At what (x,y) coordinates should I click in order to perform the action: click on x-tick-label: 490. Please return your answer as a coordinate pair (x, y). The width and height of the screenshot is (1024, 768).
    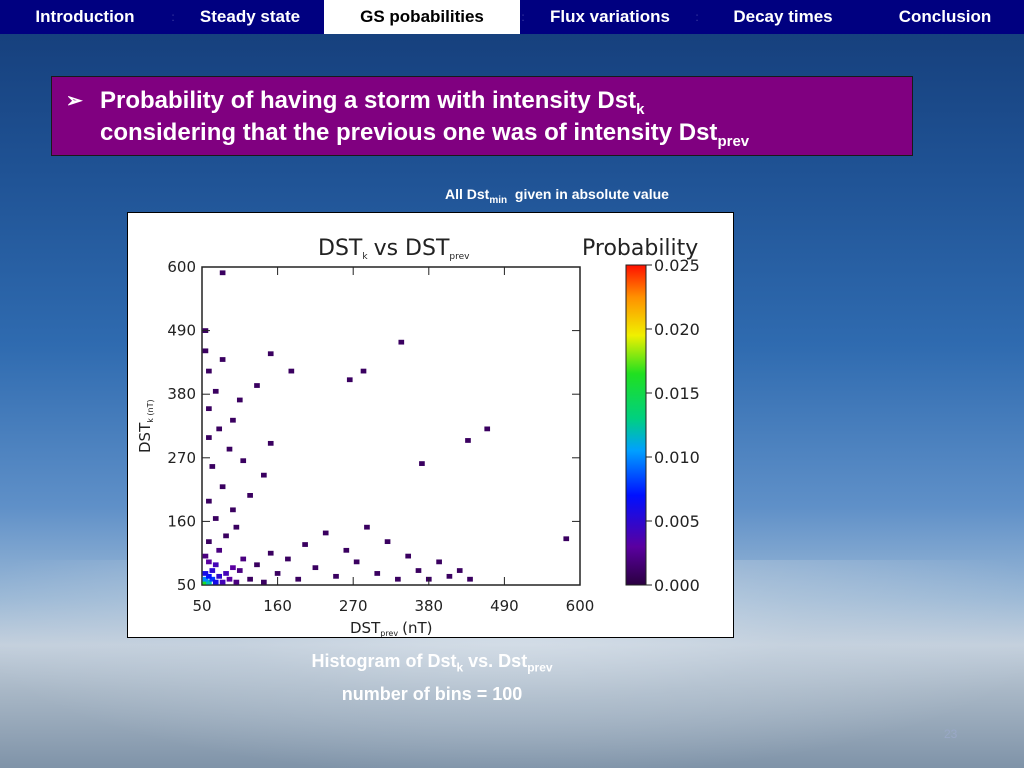
    Looking at the image, I should click on (504, 606).